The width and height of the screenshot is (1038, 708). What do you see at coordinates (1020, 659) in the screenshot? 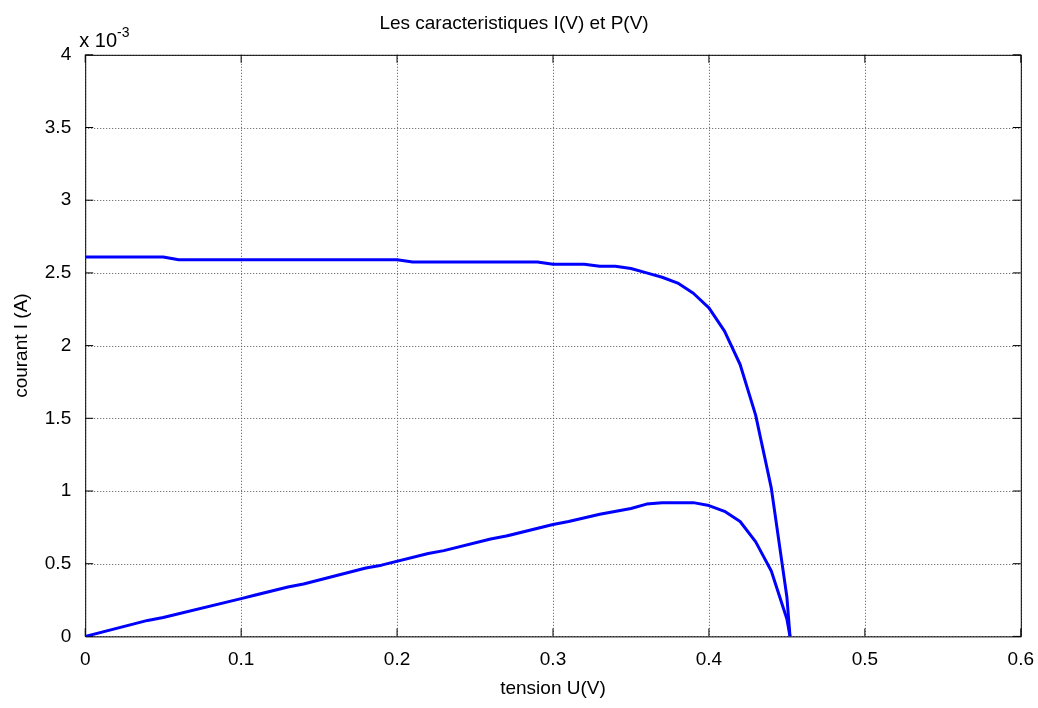
I see `x-tick-label: 0.6` at bounding box center [1020, 659].